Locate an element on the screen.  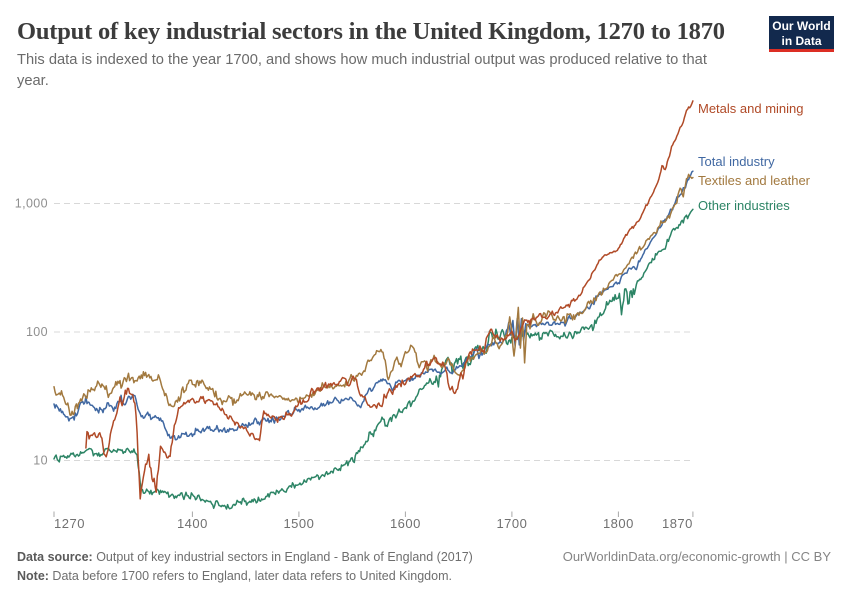
svg-text: 1,000 is located at coordinates (31, 204).